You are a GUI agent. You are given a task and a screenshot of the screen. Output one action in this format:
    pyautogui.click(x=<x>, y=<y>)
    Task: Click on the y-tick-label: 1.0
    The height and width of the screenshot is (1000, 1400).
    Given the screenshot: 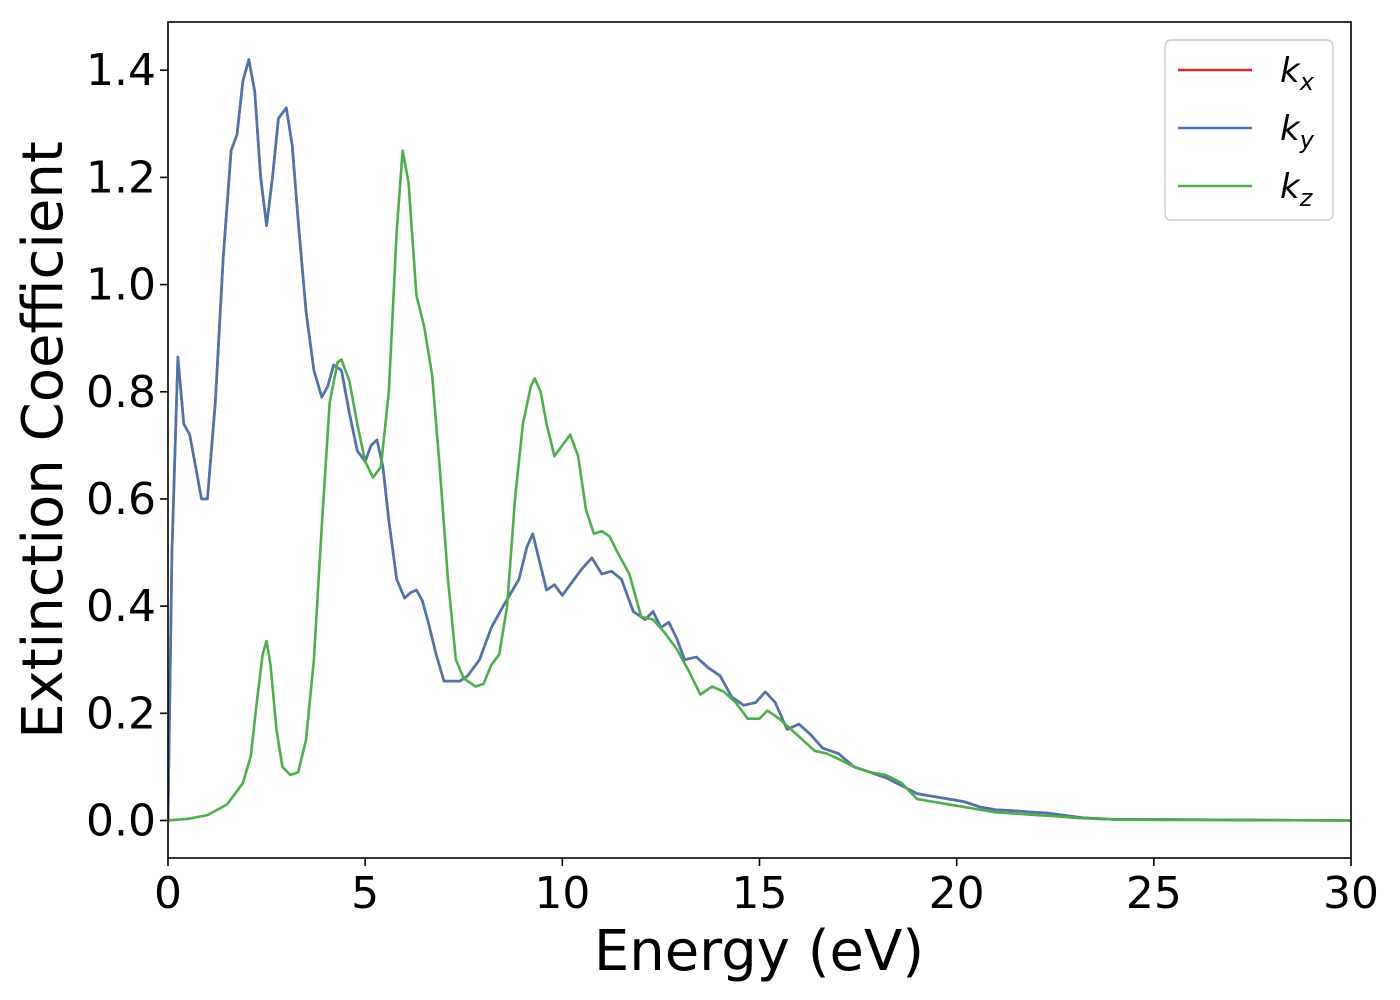 What is the action you would take?
    pyautogui.click(x=121, y=285)
    